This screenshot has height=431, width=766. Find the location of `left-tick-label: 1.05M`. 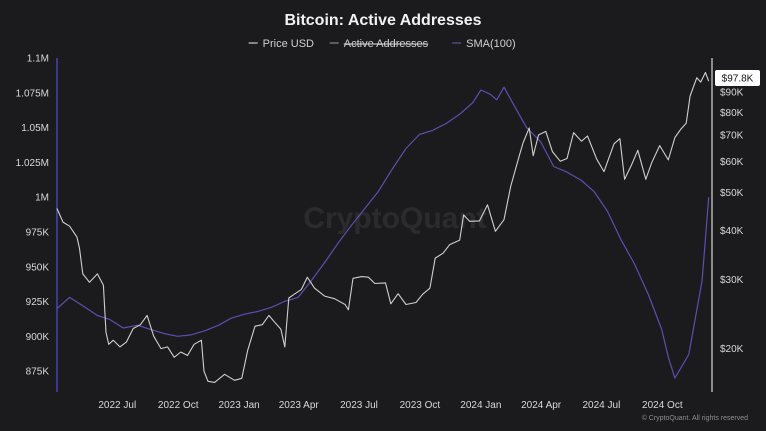

left-tick-label: 1.05M is located at coordinates (35, 128).